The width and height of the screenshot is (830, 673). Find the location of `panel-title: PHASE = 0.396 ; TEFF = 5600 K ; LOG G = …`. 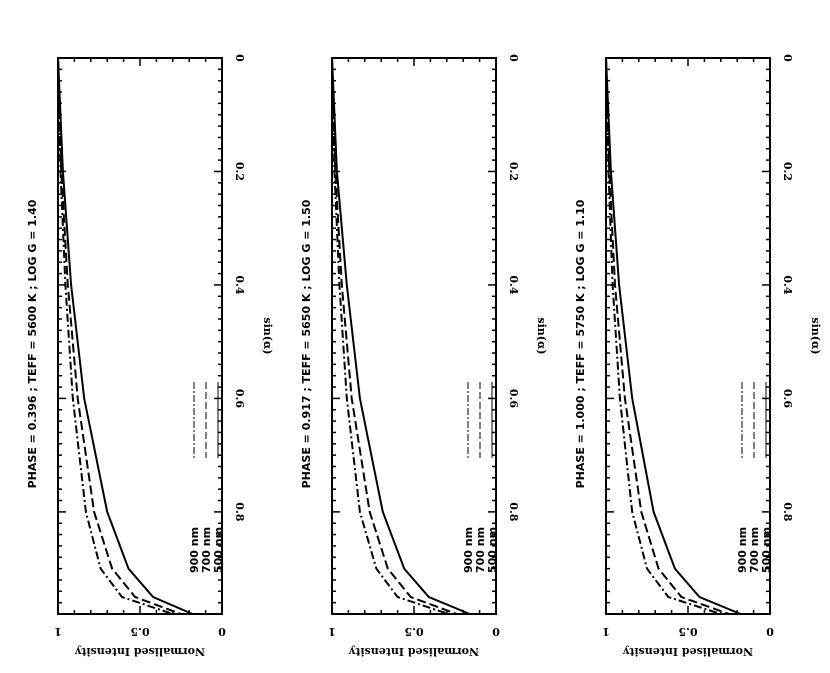

panel-title: PHASE = 0.396 ; TEFF = 5600 K ; LOG G = … is located at coordinates (32, 343).